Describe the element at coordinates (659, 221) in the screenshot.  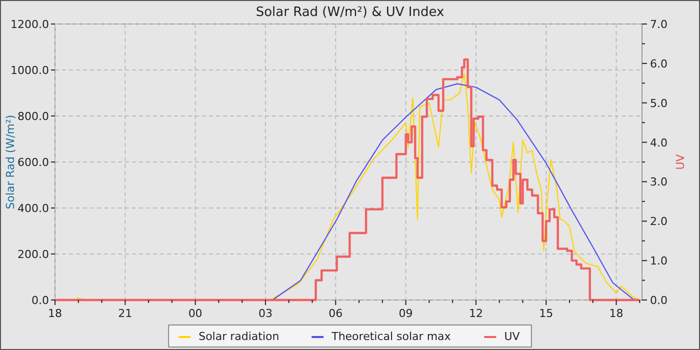
I see `y2-tick-label: 2.0` at that location.